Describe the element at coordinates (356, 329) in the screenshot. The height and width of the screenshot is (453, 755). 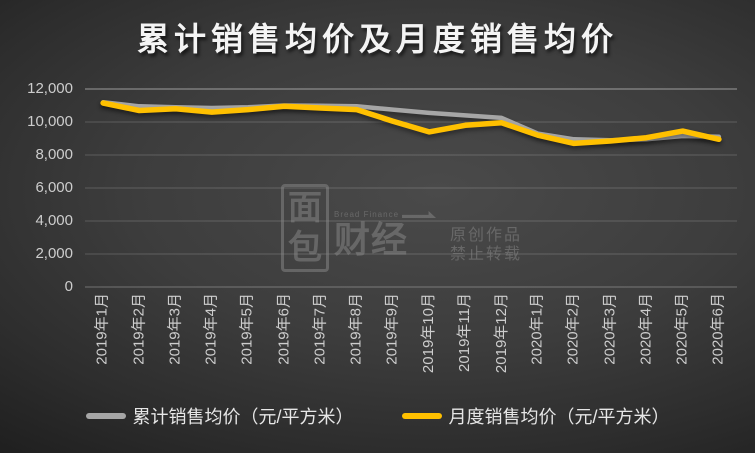
I see `x-axis-label: 2019年8月` at that location.